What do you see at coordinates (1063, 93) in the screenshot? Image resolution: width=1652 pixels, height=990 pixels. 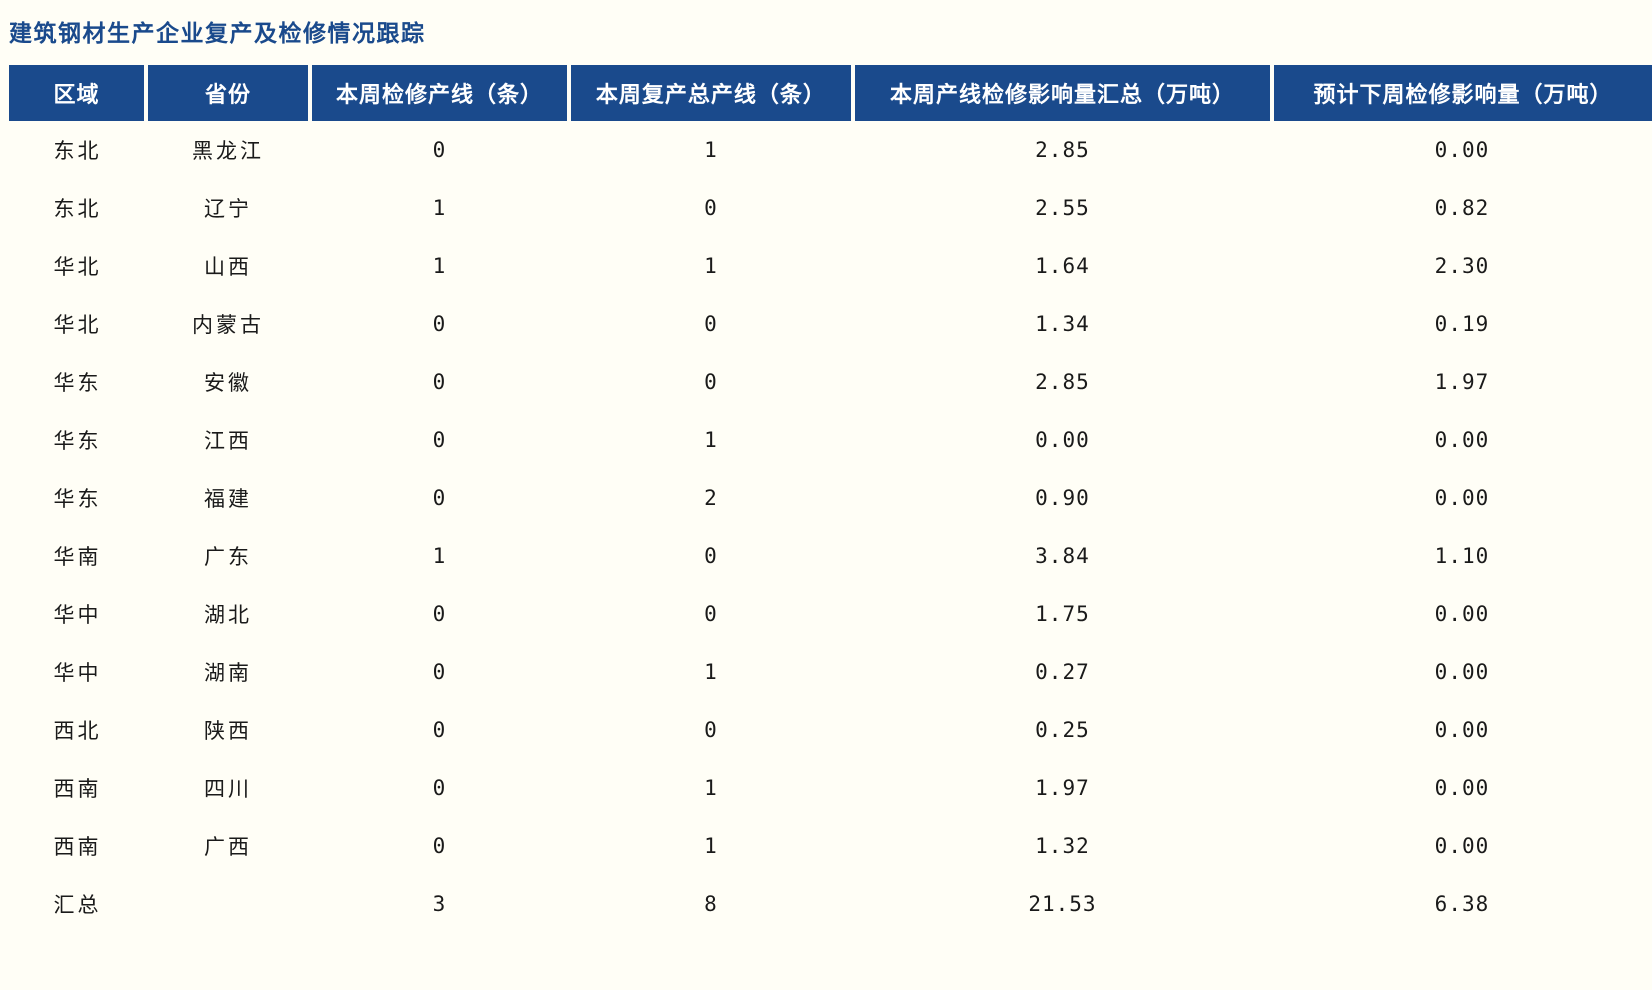 I see `column-header-5: 本周产线检修影响量汇总（万吨）` at bounding box center [1063, 93].